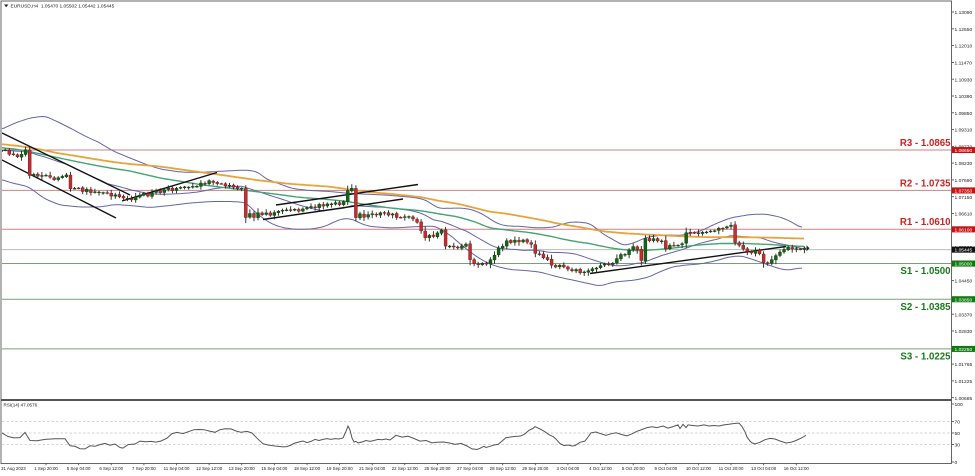 The height and width of the screenshot is (476, 975). What do you see at coordinates (964, 64) in the screenshot?
I see `svg-text: 1.11470` at bounding box center [964, 64].